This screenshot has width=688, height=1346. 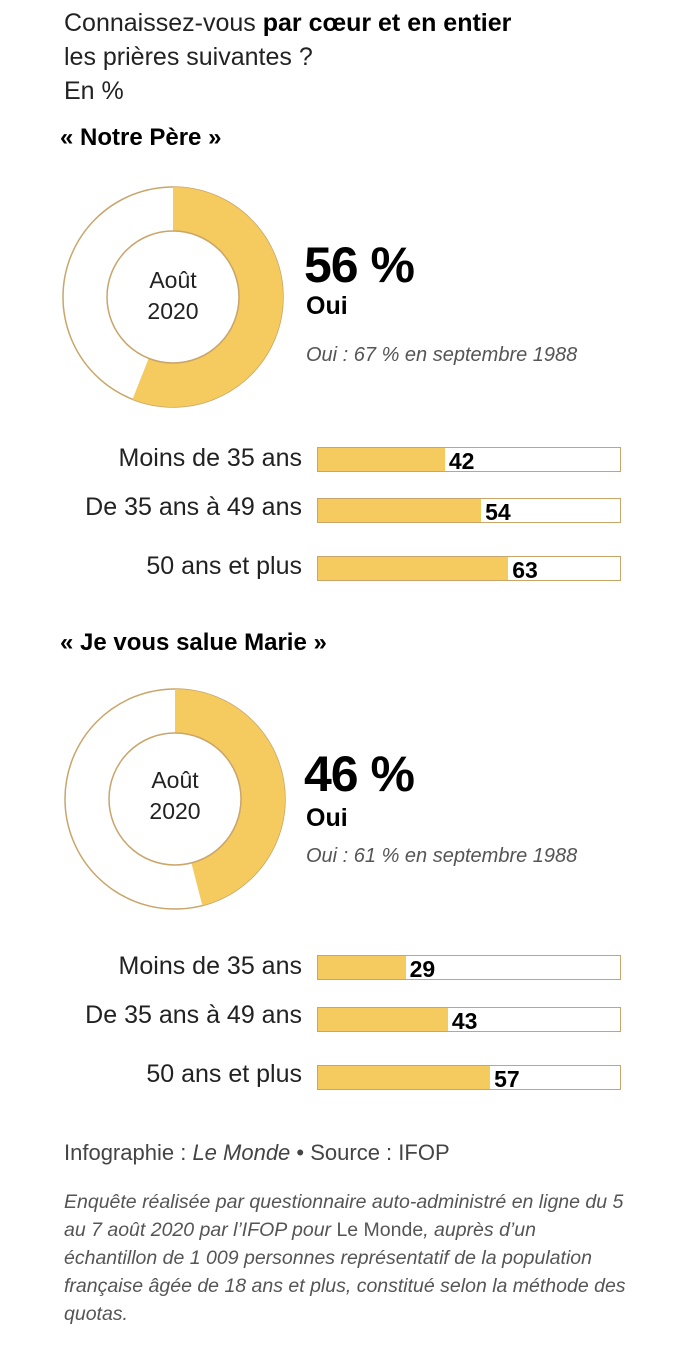 I want to click on donut-notre-pere, so click(x=173, y=297).